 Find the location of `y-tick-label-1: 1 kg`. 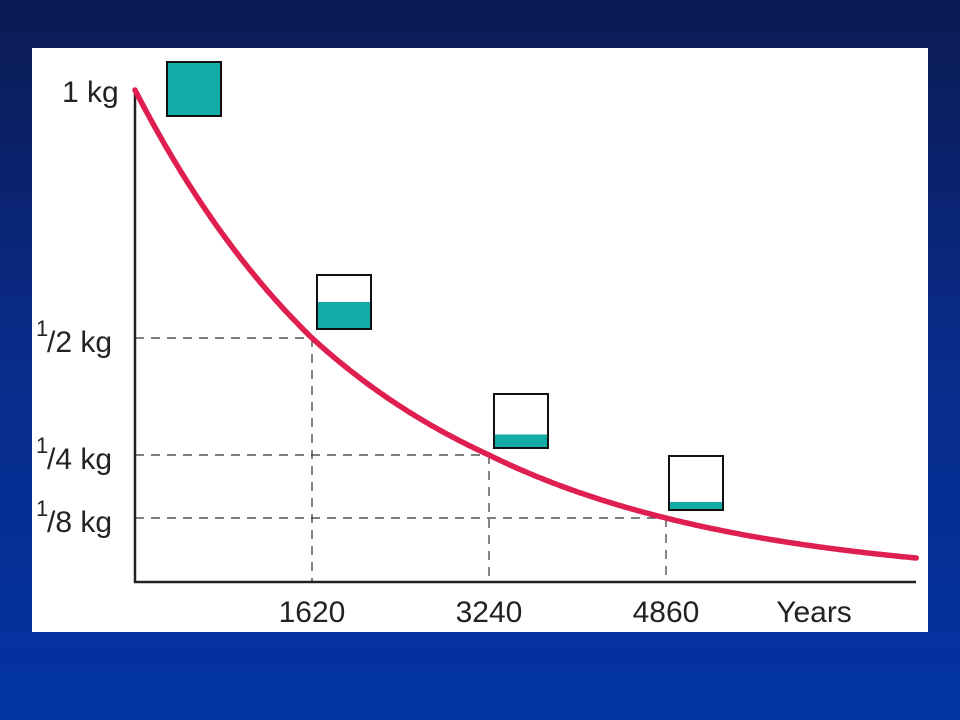

y-tick-label-1: 1 kg is located at coordinates (90, 92).